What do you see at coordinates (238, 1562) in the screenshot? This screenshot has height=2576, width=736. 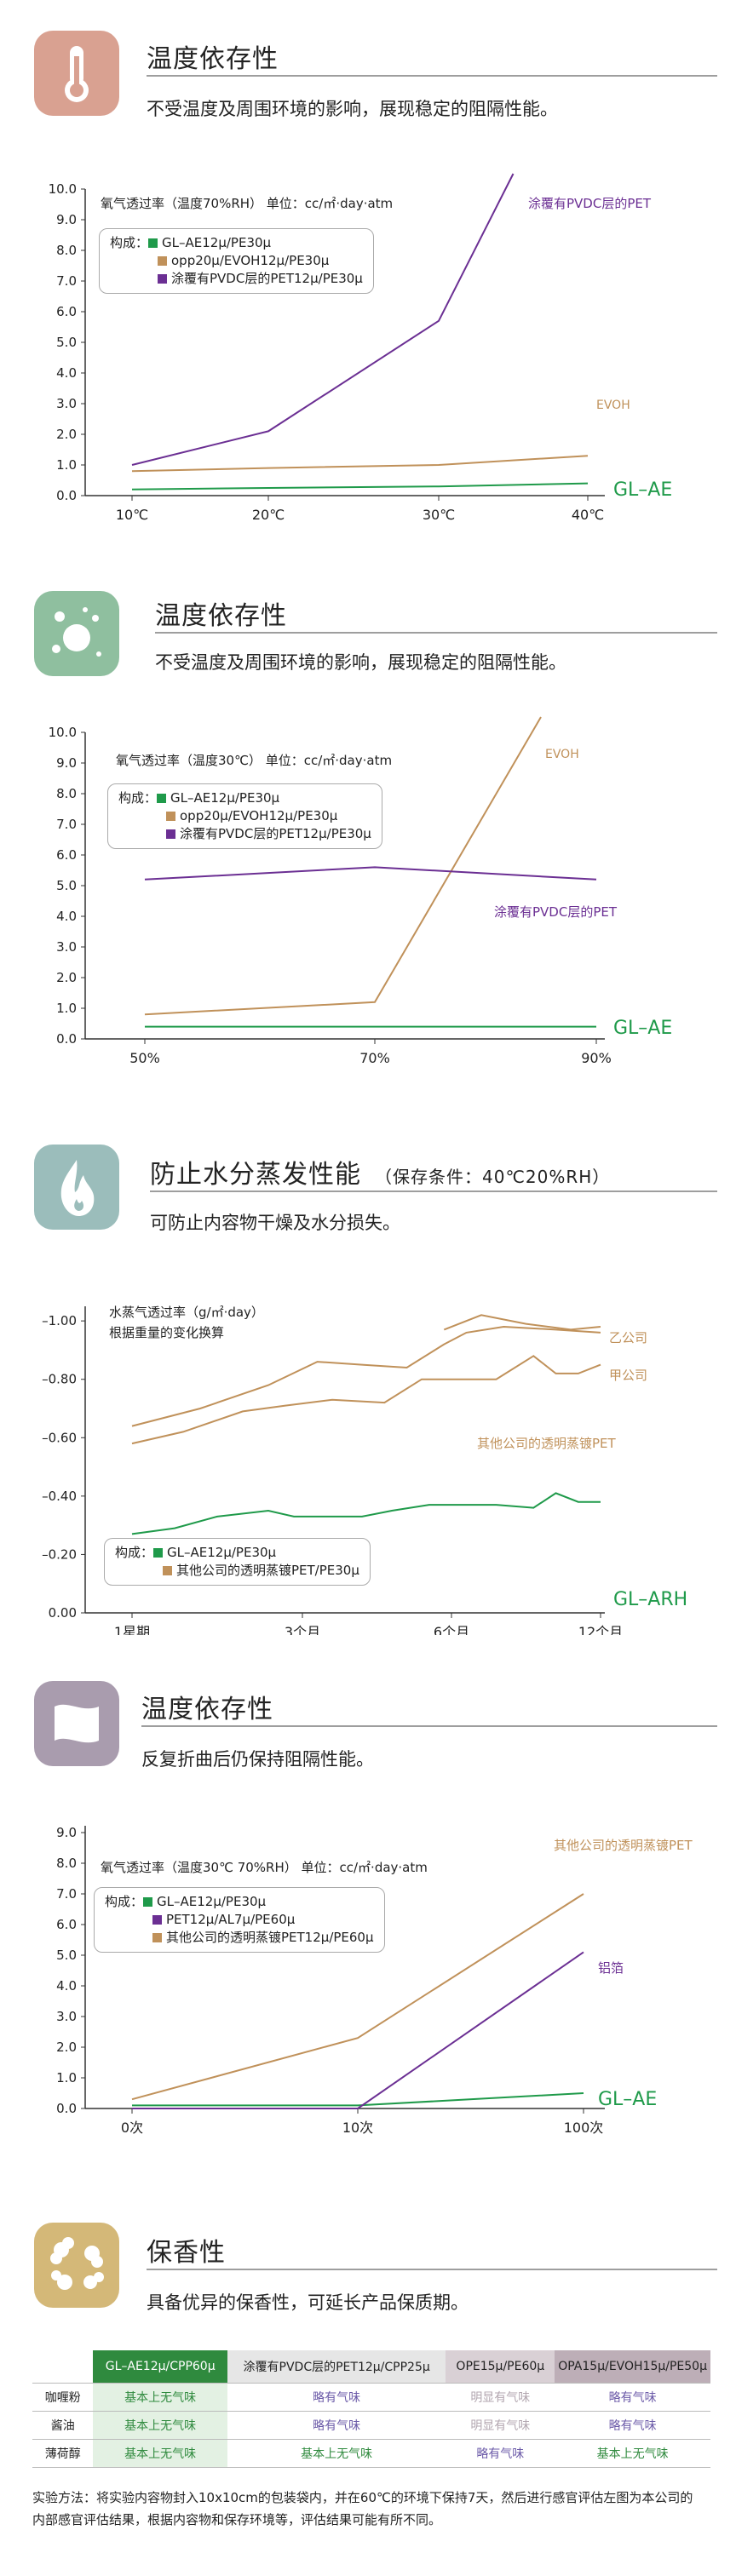 I see `chart-legend: 构成： GL–AE12μ/PE30μ 其他公司的透明蒸镀PET/PE30μ` at bounding box center [238, 1562].